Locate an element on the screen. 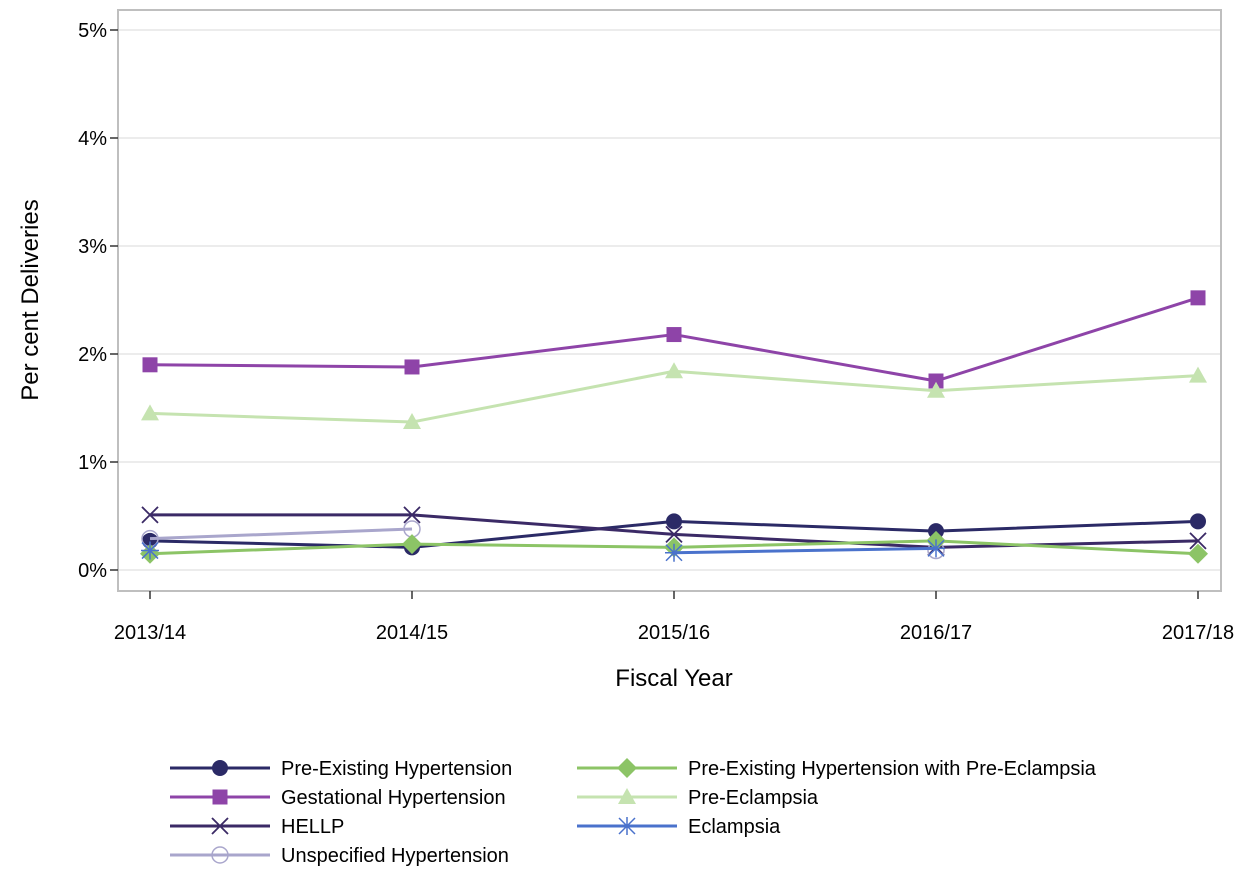  y-tick-label: 0% is located at coordinates (92, 571).